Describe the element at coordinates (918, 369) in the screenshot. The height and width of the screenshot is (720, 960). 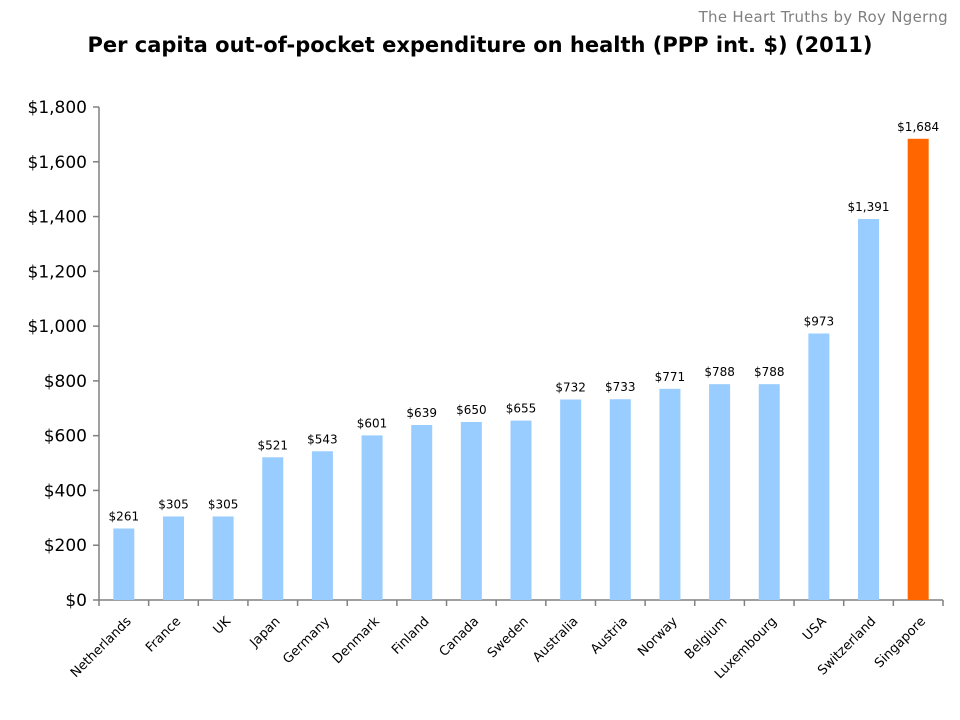
I see `bar-singapore` at that location.